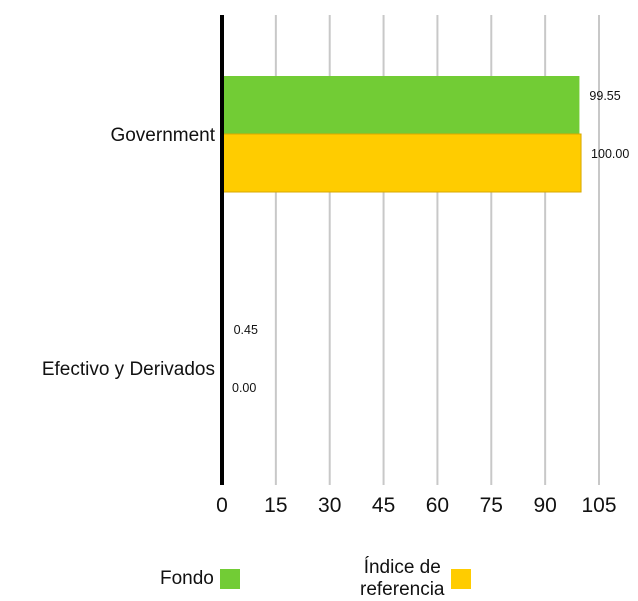 Image resolution: width=638 pixels, height=601 pixels. Describe the element at coordinates (544, 505) in the screenshot. I see `x-tick-label-90: 90` at that location.